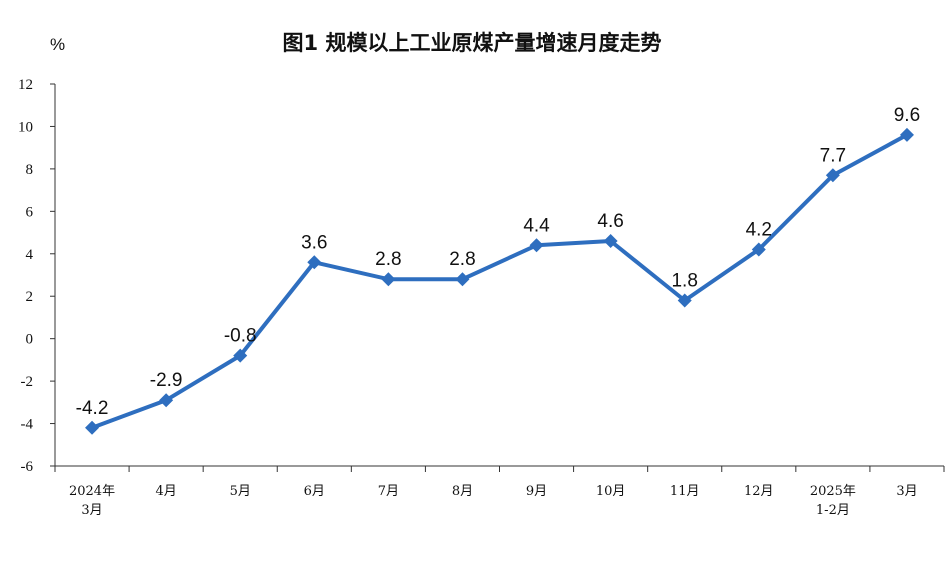 The width and height of the screenshot is (947, 574). I want to click on y-tick-label: -2, so click(27, 382).